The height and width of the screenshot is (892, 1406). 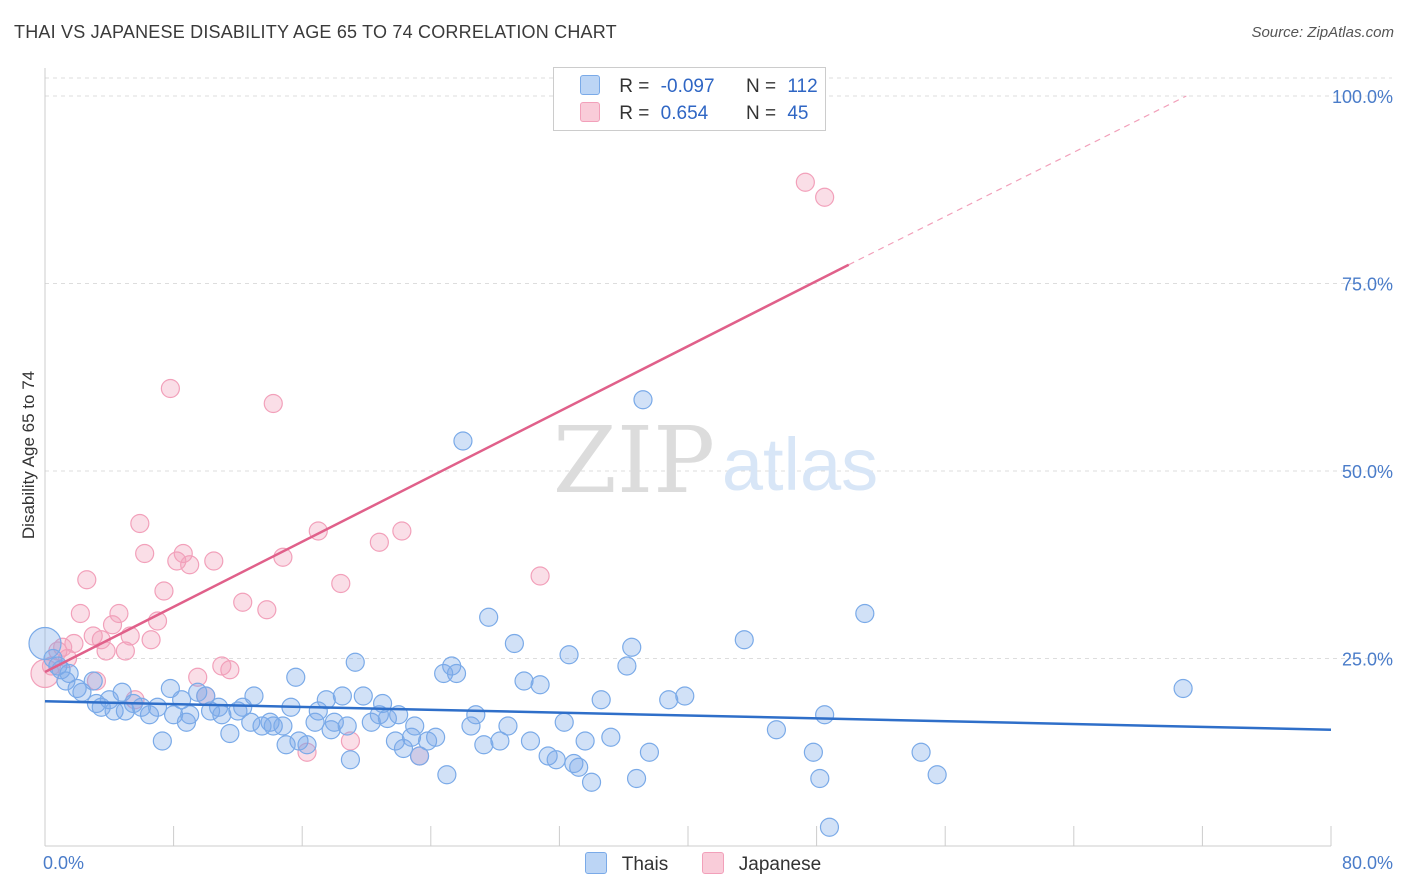 I want to click on series-legend-thai: Thais, so click(x=626, y=864).